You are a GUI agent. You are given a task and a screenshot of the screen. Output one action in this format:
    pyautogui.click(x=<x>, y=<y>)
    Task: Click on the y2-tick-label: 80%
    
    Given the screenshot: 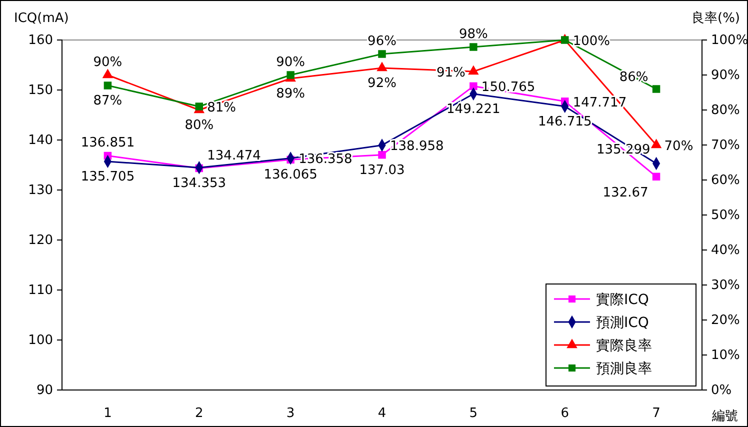 What is the action you would take?
    pyautogui.click(x=725, y=110)
    